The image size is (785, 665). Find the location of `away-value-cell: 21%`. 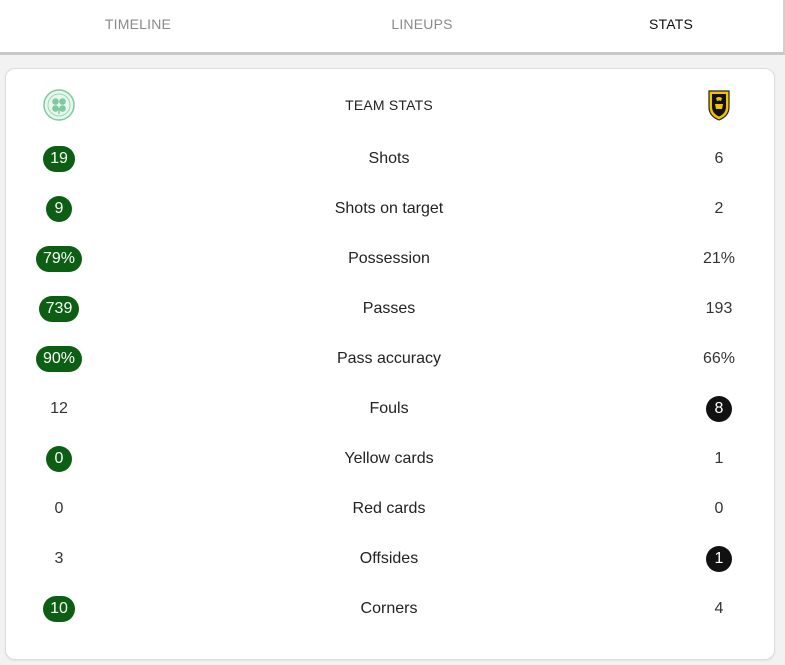

away-value-cell: 21% is located at coordinates (719, 259).